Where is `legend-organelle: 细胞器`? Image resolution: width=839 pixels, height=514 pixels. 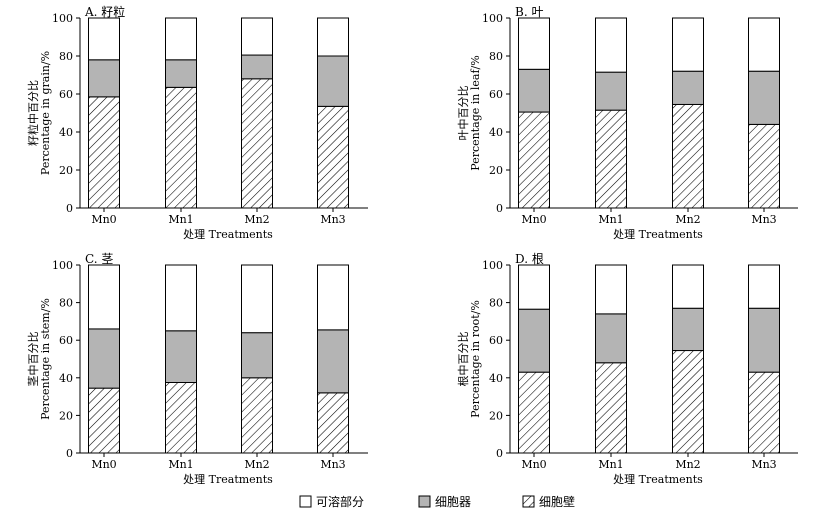
legend-organelle: 细胞器 is located at coordinates (444, 502).